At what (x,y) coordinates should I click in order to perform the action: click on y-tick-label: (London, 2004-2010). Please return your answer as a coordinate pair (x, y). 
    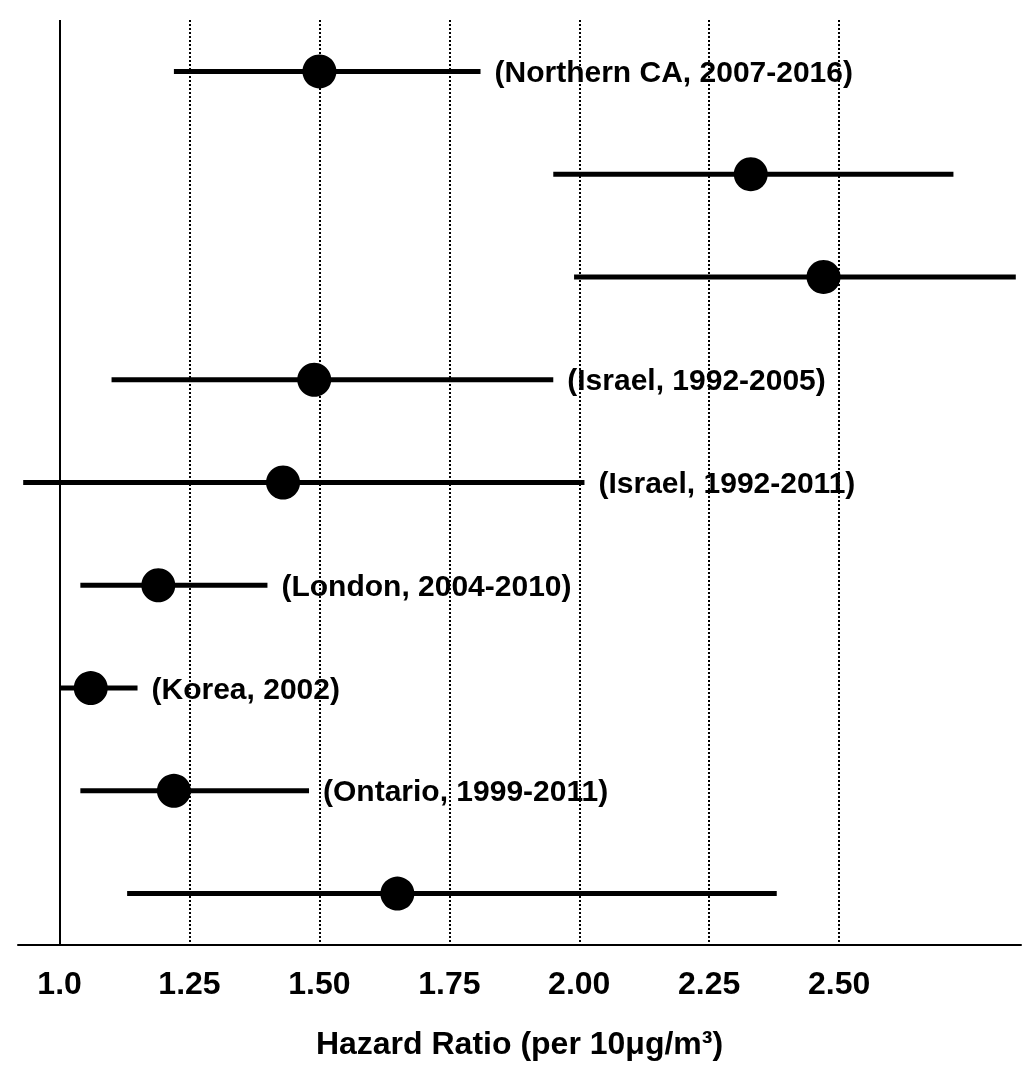
    Looking at the image, I should click on (426, 585).